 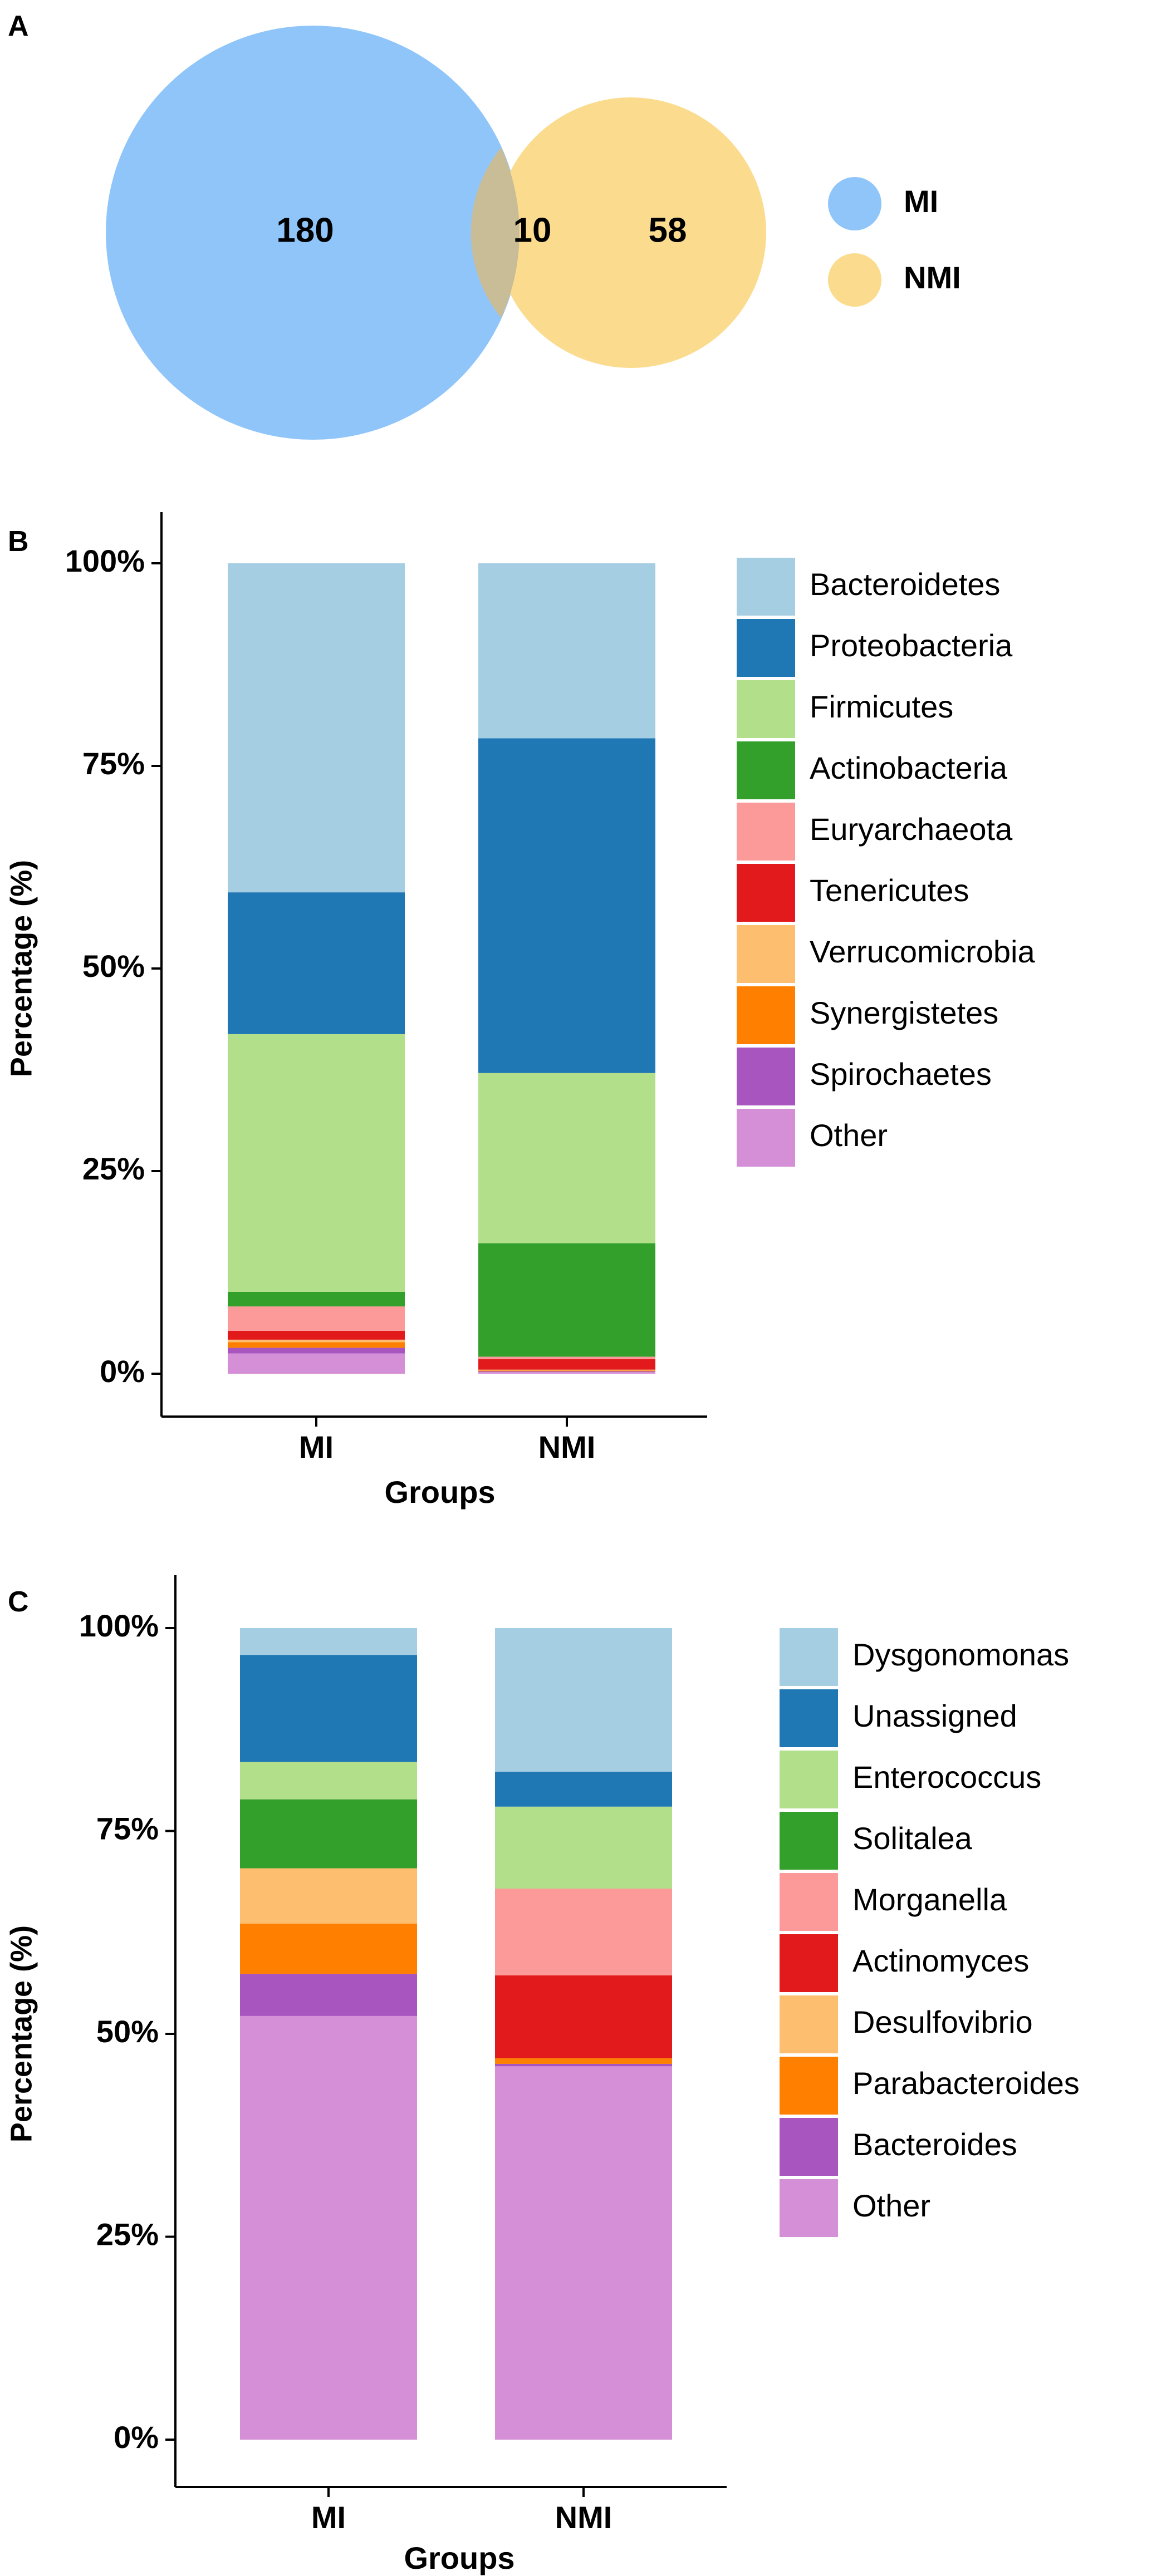 I want to click on venn-legend-swatch-nmi, so click(x=854, y=280).